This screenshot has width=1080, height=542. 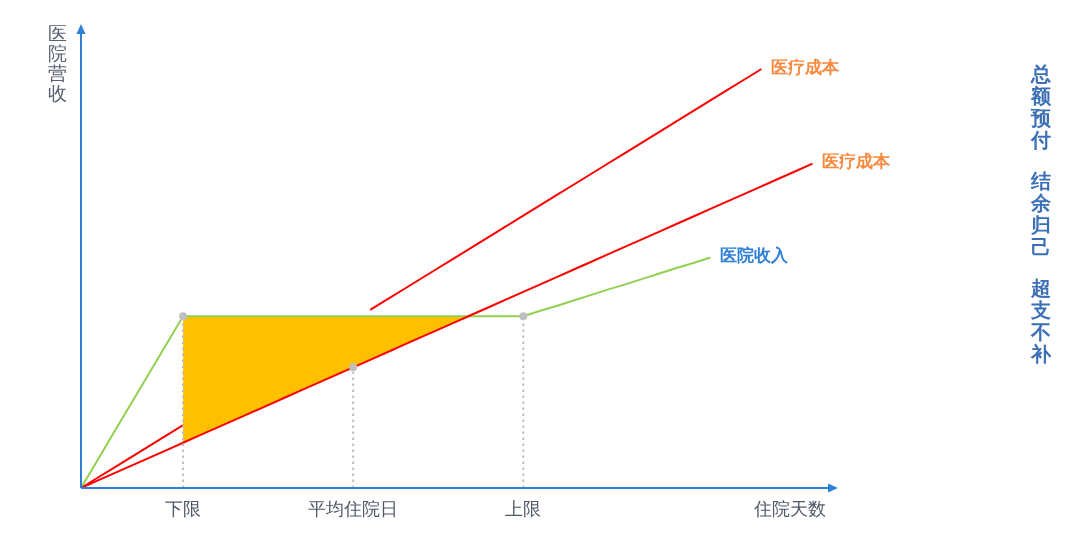 What do you see at coordinates (1041, 321) in the screenshot?
I see `text: 超支不补` at bounding box center [1041, 321].